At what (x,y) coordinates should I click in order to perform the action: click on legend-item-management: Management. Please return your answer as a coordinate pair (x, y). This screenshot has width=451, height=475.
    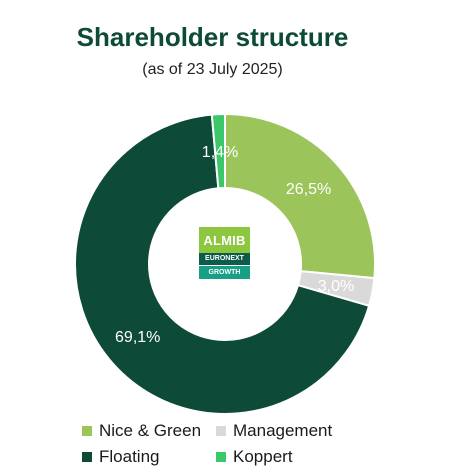
    Looking at the image, I should click on (291, 431).